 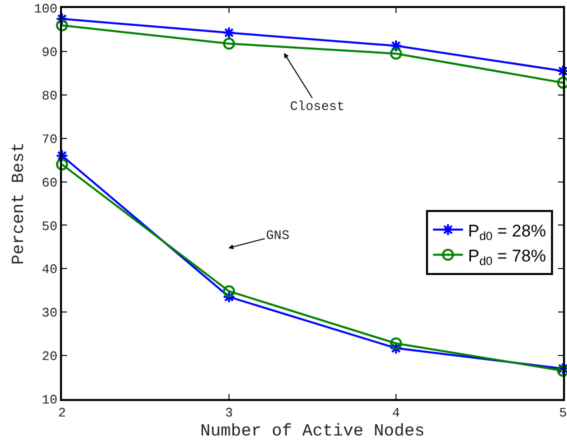 I want to click on x-tick-label: 4, so click(x=396, y=413).